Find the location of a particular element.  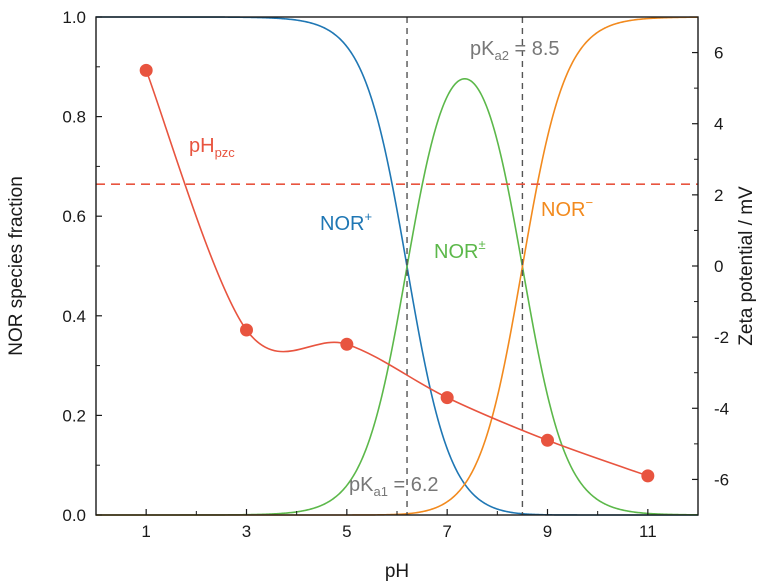

pka2-value: = 8.5 is located at coordinates (534, 49).